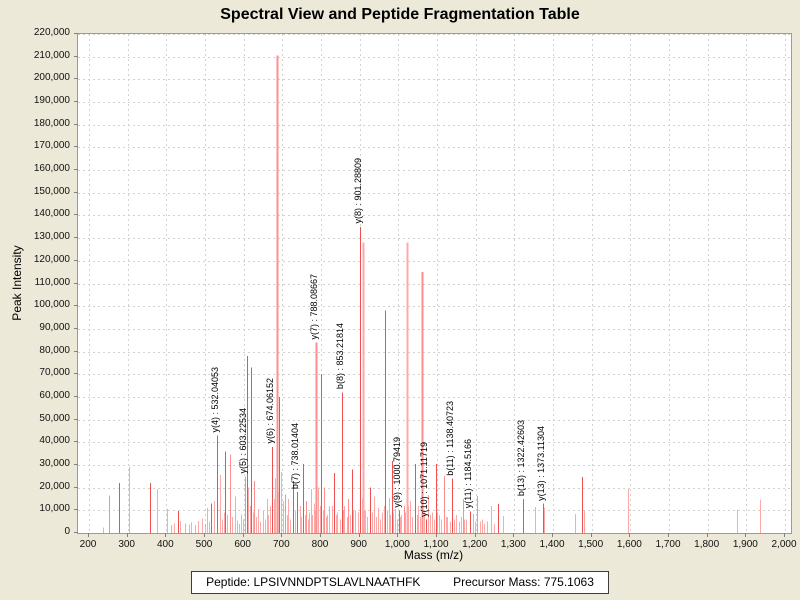 Image resolution: width=800 pixels, height=600 pixels. I want to click on x-tick-label: 2,000, so click(784, 544).